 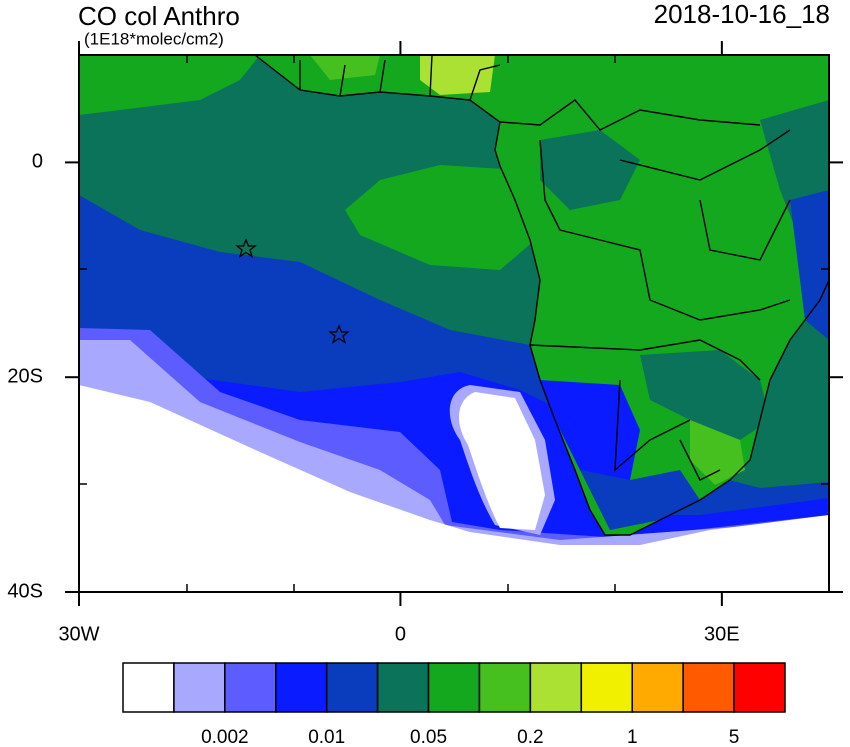 What do you see at coordinates (734, 737) in the screenshot?
I see `colorbar-label: 5` at bounding box center [734, 737].